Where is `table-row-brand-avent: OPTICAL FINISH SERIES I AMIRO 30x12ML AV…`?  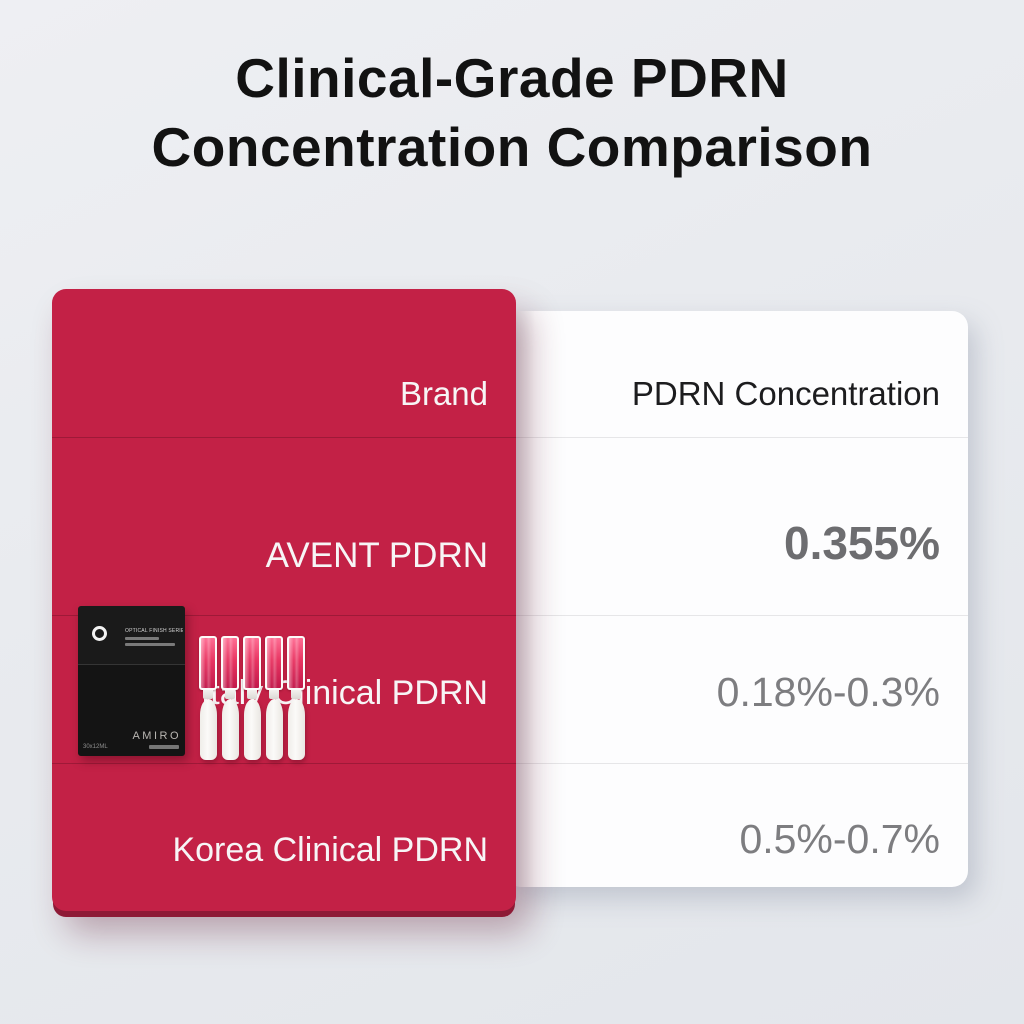 table-row-brand-avent: OPTICAL FINISH SERIES I AMIRO 30x12ML AV… is located at coordinates (284, 598).